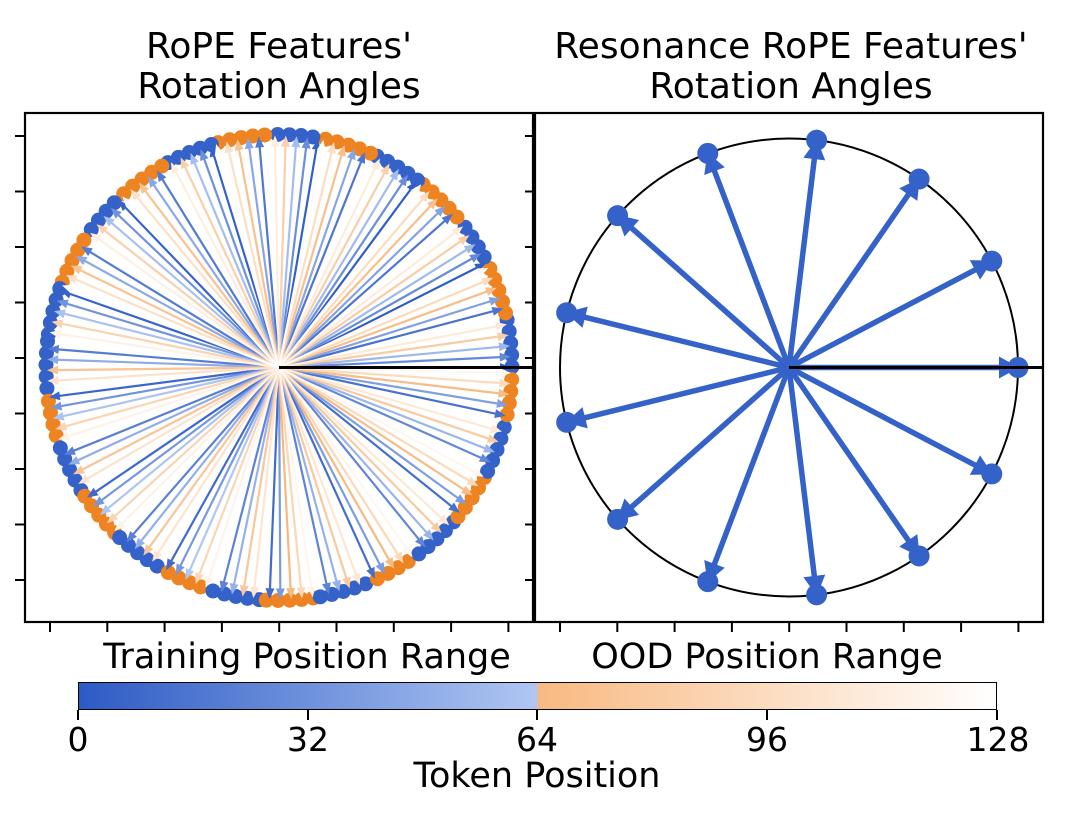  I want to click on colorbar-tick-label-128: 128, so click(998, 739).